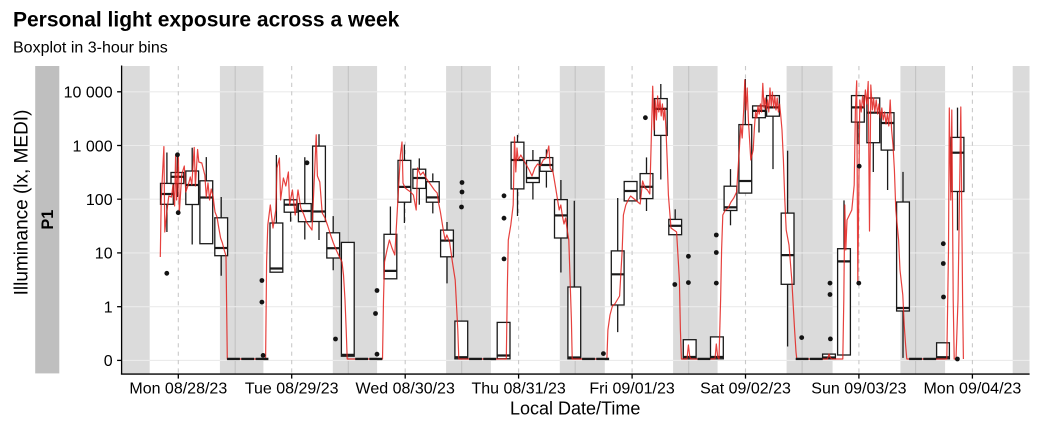 This screenshot has width=1056, height=437. What do you see at coordinates (745, 389) in the screenshot?
I see `svg-text: Sat 09/02/23` at bounding box center [745, 389].